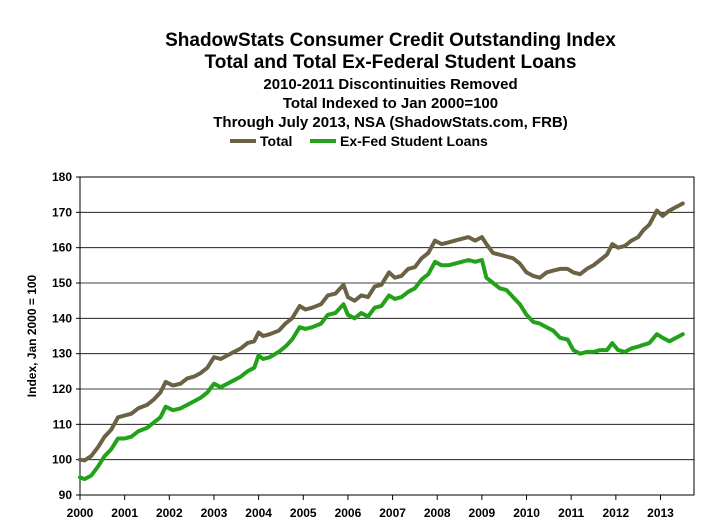  What do you see at coordinates (276, 141) in the screenshot?
I see `legend-label-total: Total` at bounding box center [276, 141].